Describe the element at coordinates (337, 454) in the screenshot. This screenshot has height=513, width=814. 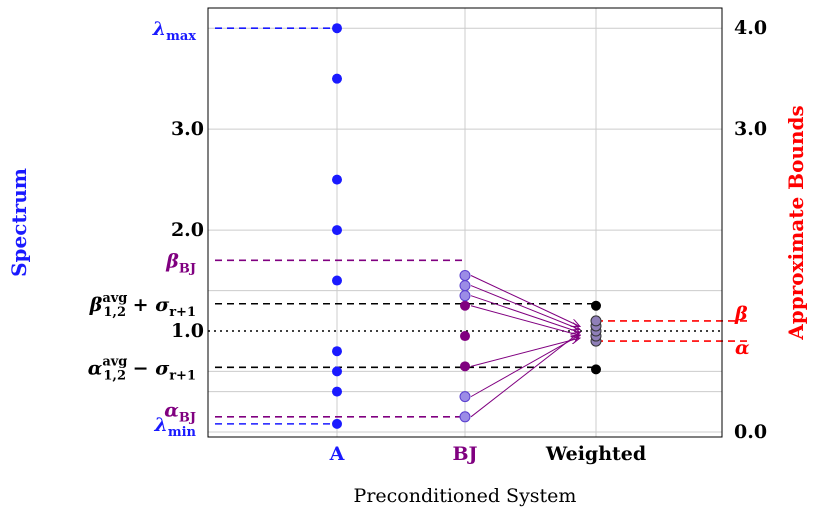
I see `x-tick-label: A` at that location.